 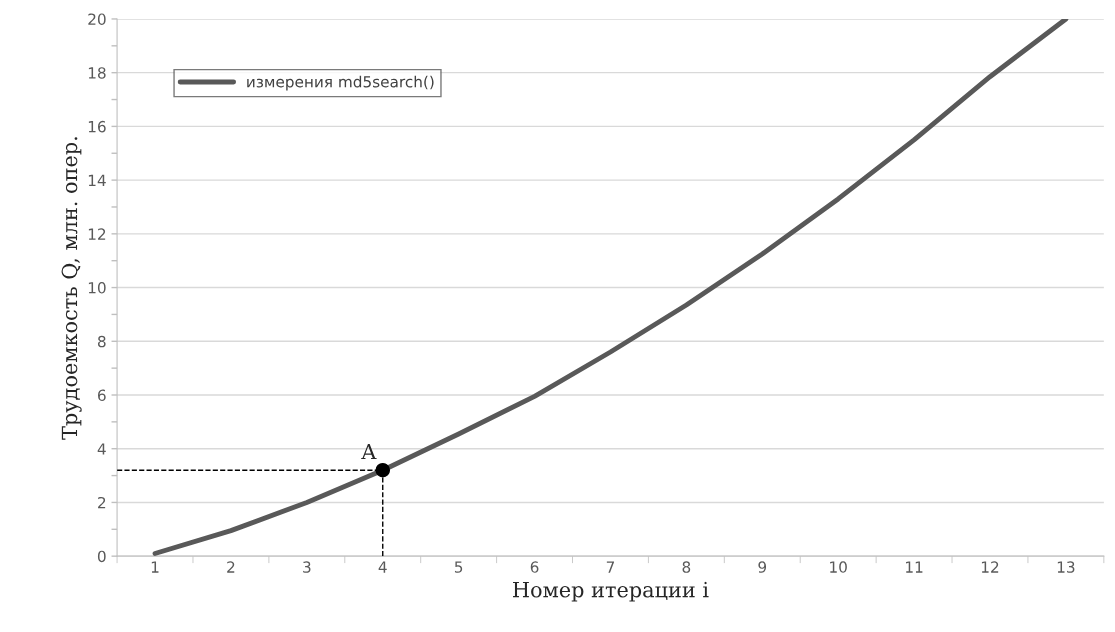 What do you see at coordinates (97, 234) in the screenshot?
I see `y-tick-label: 12` at bounding box center [97, 234].